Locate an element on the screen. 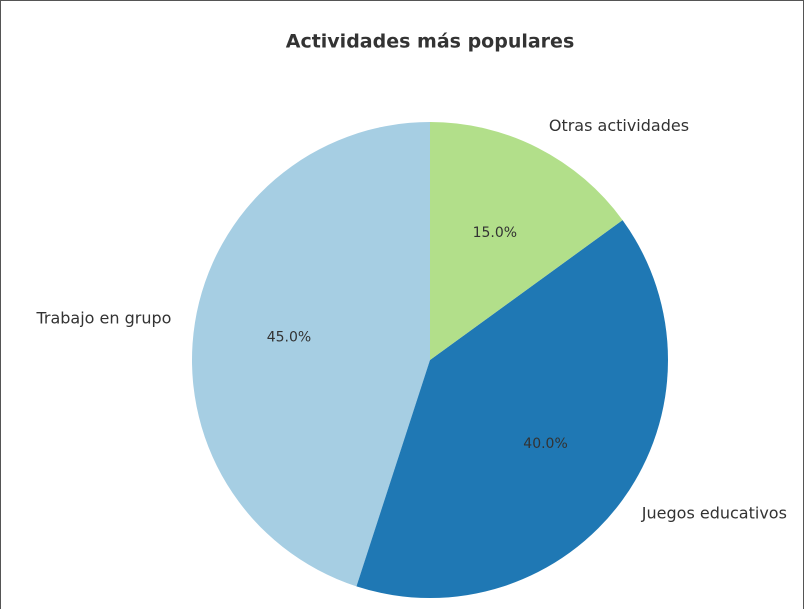 Image resolution: width=804 pixels, height=609 pixels. pie-slice is located at coordinates (526, 241).